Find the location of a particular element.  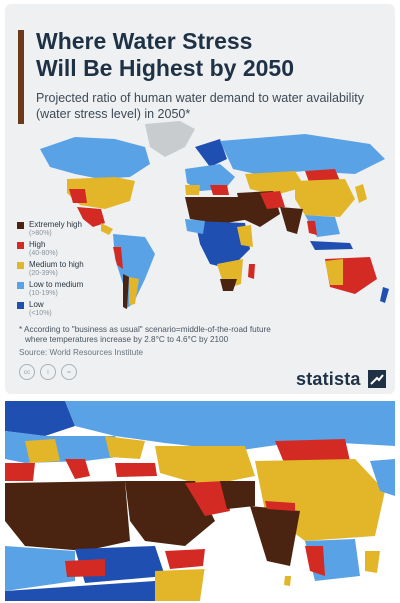

crop-region-mongolia is located at coordinates (312, 452).